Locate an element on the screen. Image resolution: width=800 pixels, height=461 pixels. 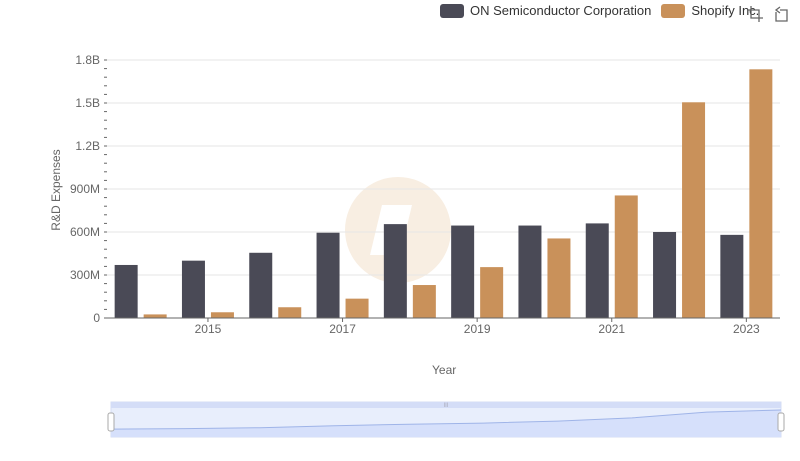
legend-label-shopify: Shopify Inc. is located at coordinates (725, 10).